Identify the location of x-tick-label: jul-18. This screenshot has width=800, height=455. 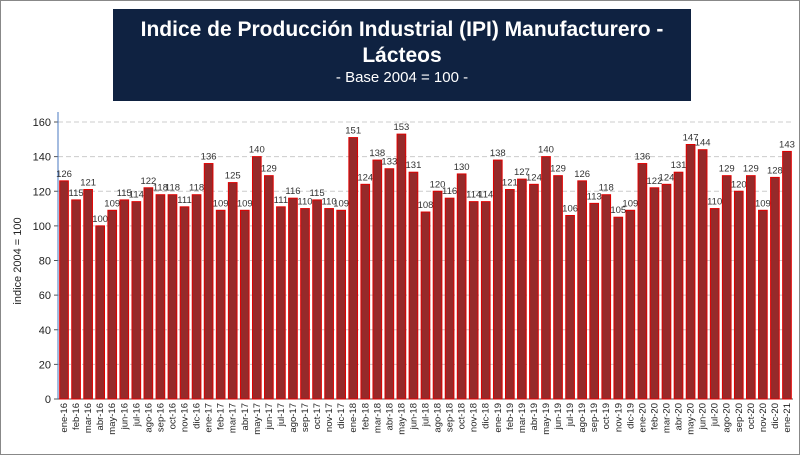
(426, 415).